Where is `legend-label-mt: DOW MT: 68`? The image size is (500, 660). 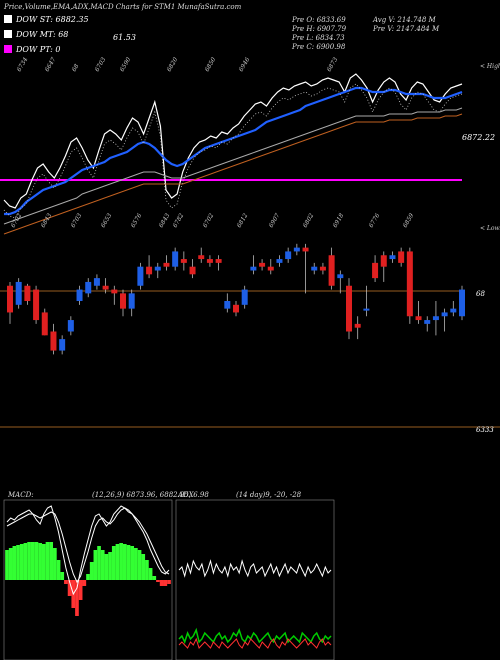 legend-label-mt: DOW MT: 68 is located at coordinates (42, 34).